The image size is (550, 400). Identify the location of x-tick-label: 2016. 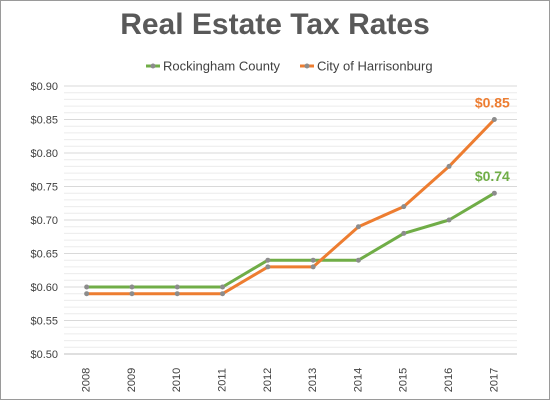
(449, 380).